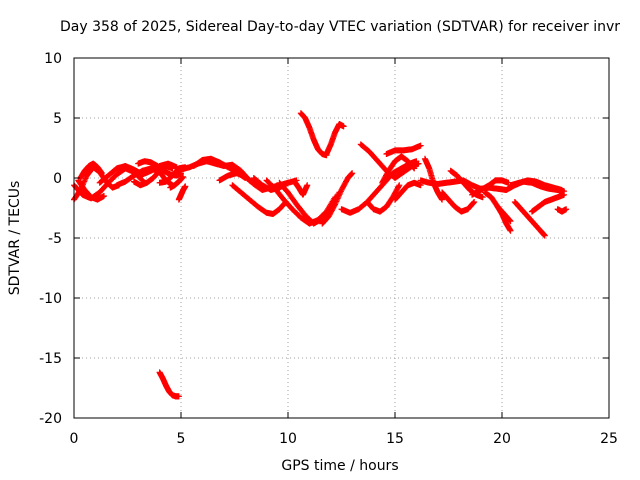 This screenshot has height=480, width=640. I want to click on x-tick-label: 25, so click(609, 439).